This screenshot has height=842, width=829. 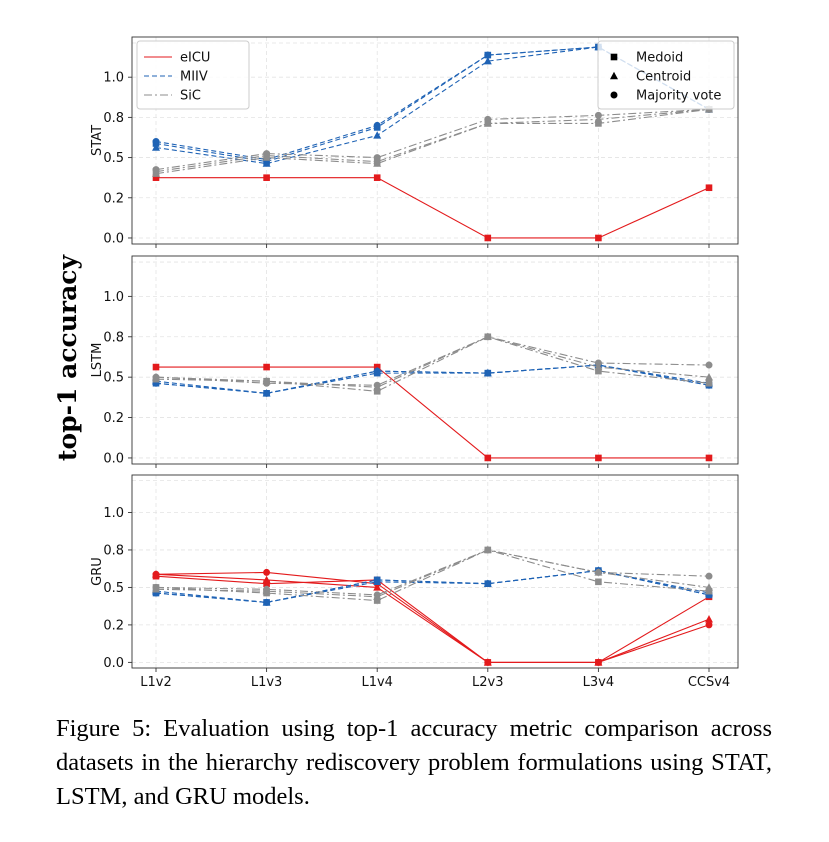 I want to click on shared-ylabel: top-1 accuracy, so click(x=67, y=357).